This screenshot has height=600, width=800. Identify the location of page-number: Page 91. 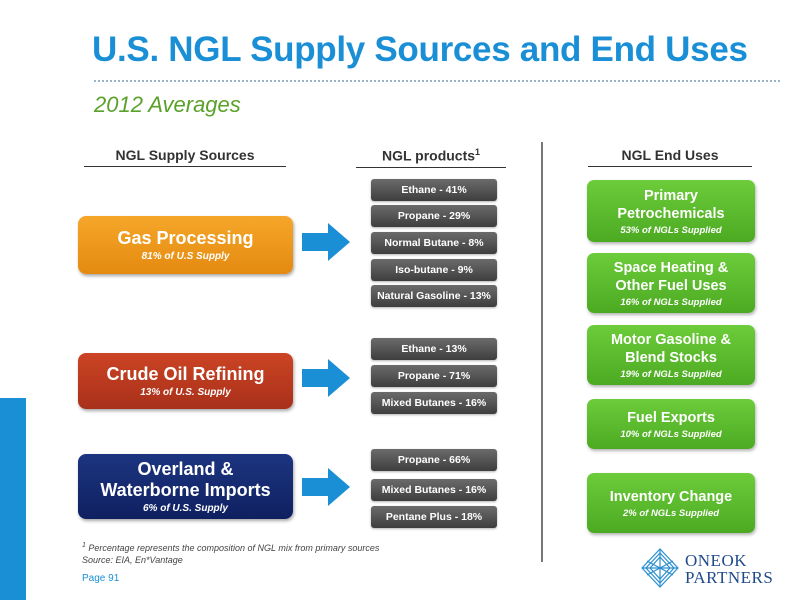
(101, 578).